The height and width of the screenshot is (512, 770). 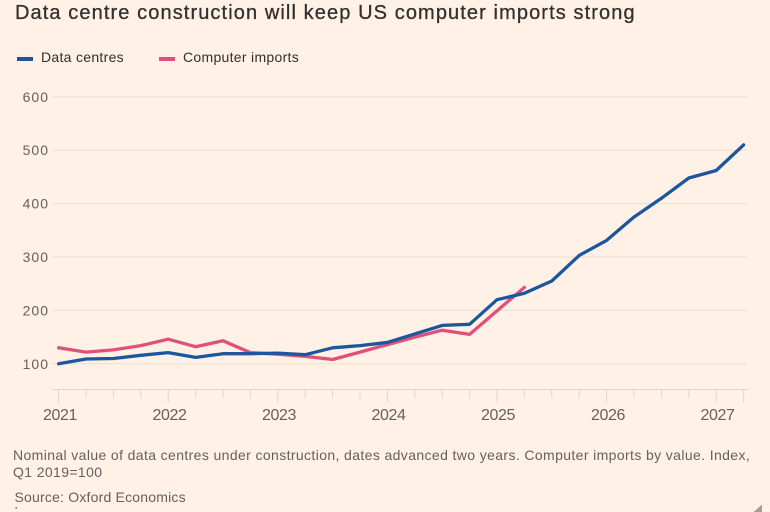 I want to click on svg-text: 2027, so click(x=718, y=415).